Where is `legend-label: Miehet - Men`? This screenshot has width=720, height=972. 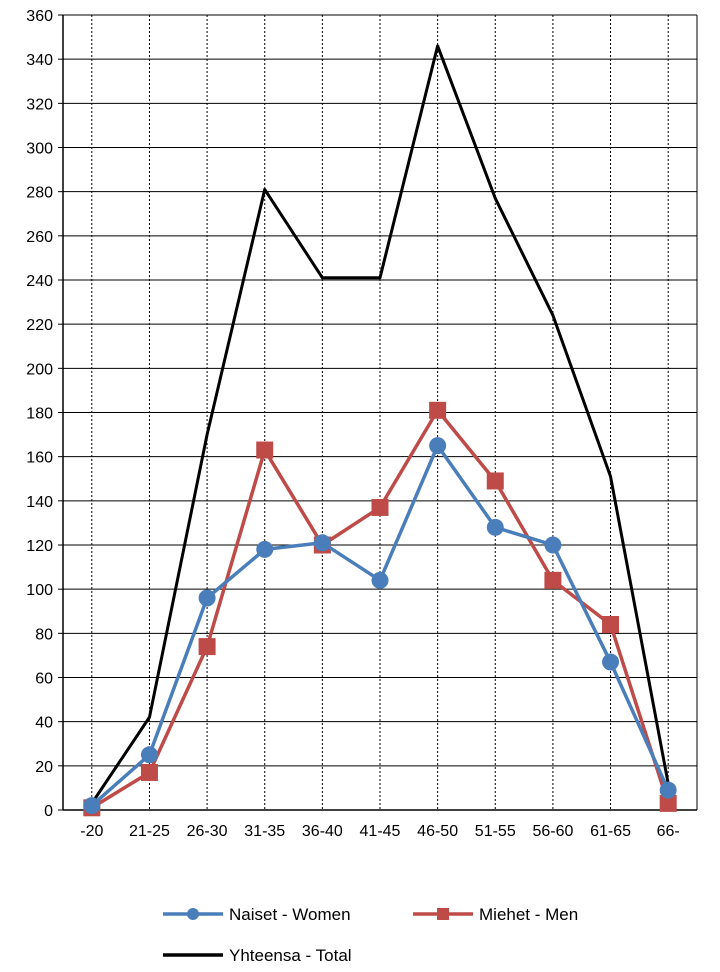
legend-label: Miehet - Men is located at coordinates (528, 914).